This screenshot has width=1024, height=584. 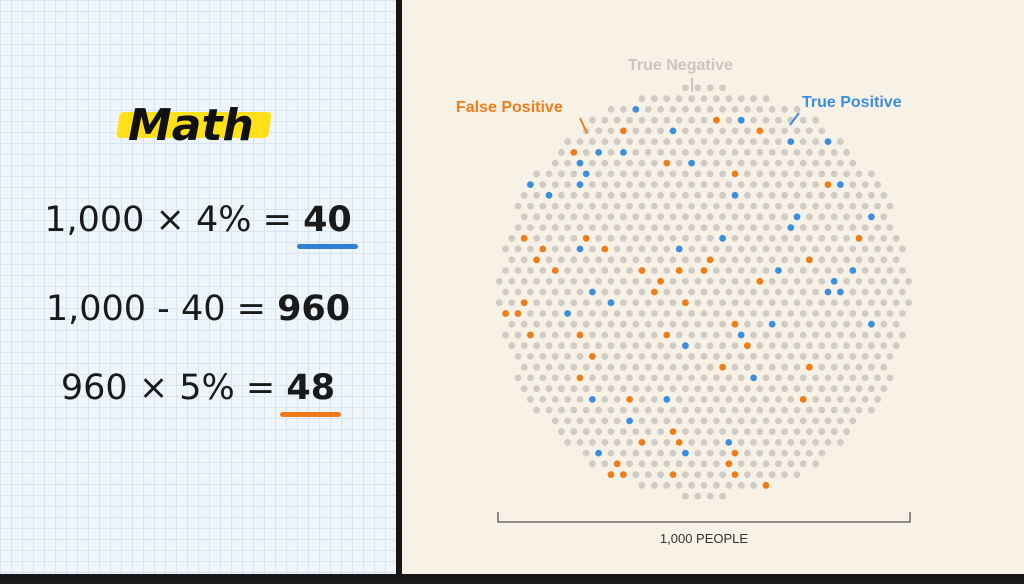 I want to click on equation-2-lhs: 1,000 - 40 =, so click(x=161, y=309).